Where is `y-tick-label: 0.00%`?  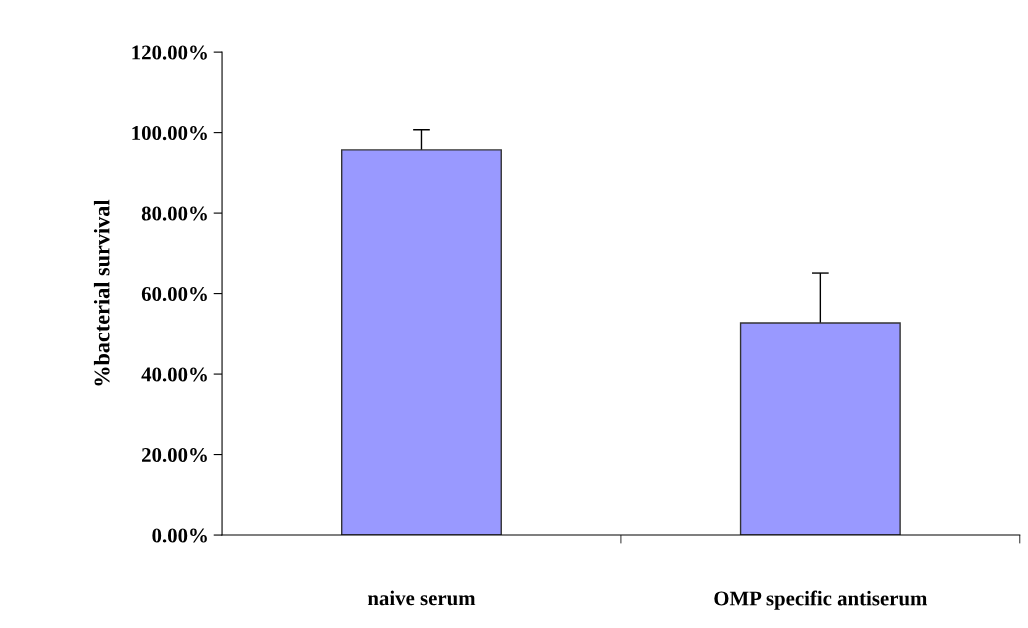
y-tick-label: 0.00% is located at coordinates (179, 535).